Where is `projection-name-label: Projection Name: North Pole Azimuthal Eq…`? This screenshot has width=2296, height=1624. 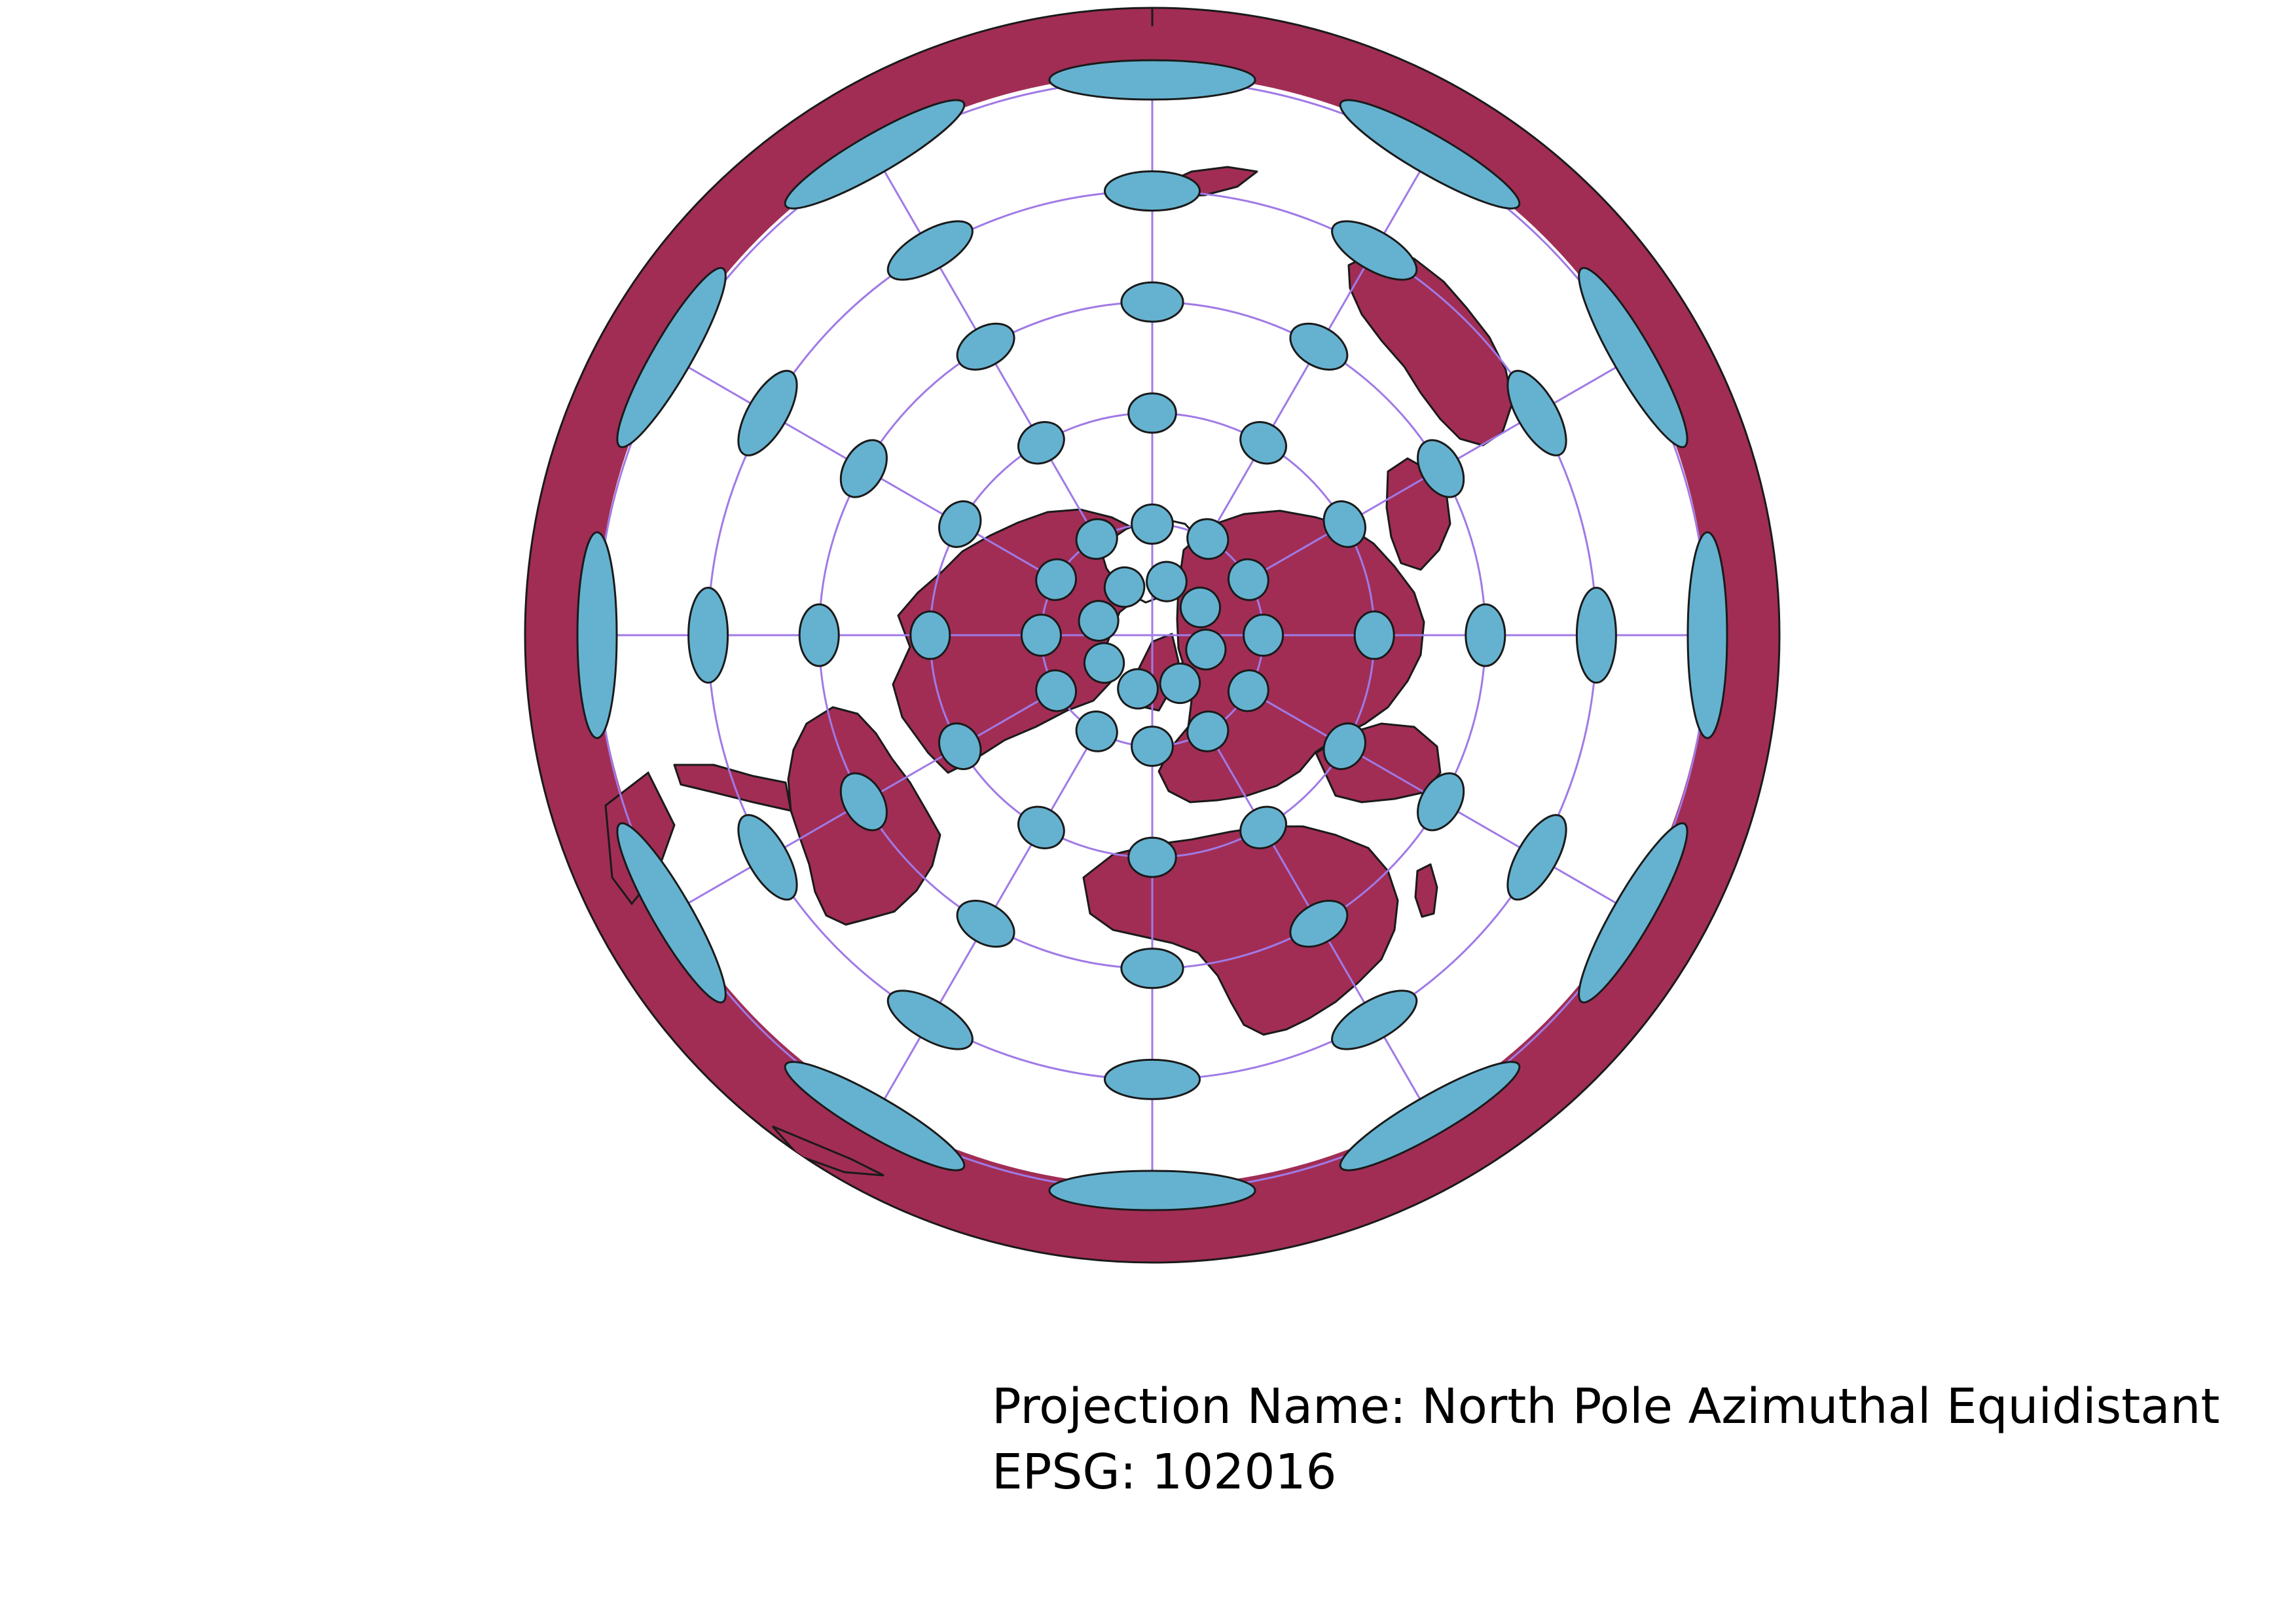
projection-name-label: Projection Name: North Pole Azimuthal Eq… is located at coordinates (1606, 1406).